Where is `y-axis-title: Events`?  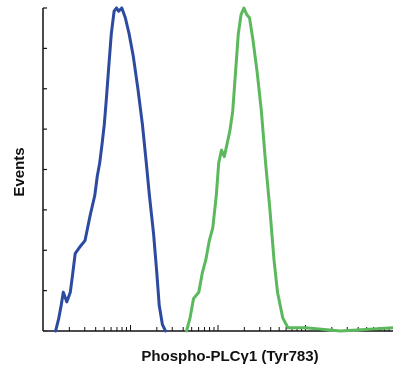
y-axis-title: Events is located at coordinates (19, 171).